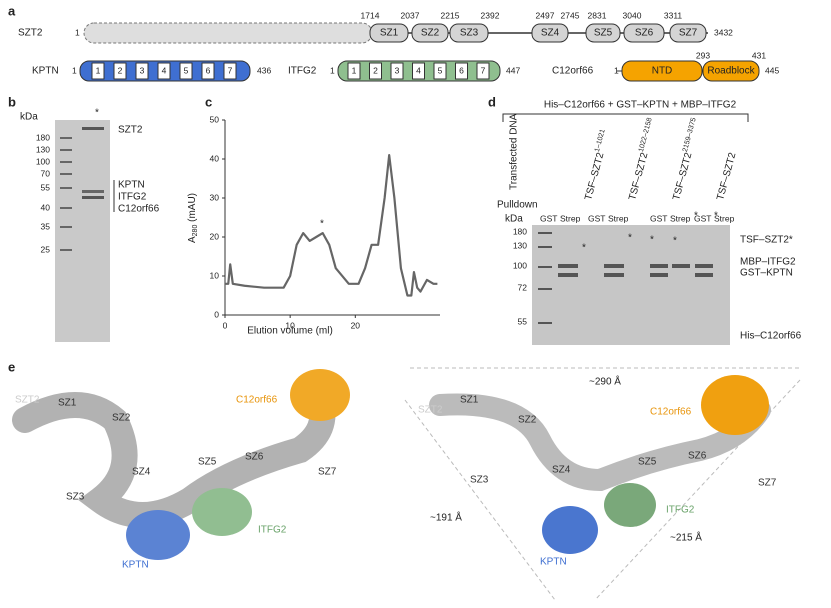  I want to click on residue: 3040, so click(632, 15).